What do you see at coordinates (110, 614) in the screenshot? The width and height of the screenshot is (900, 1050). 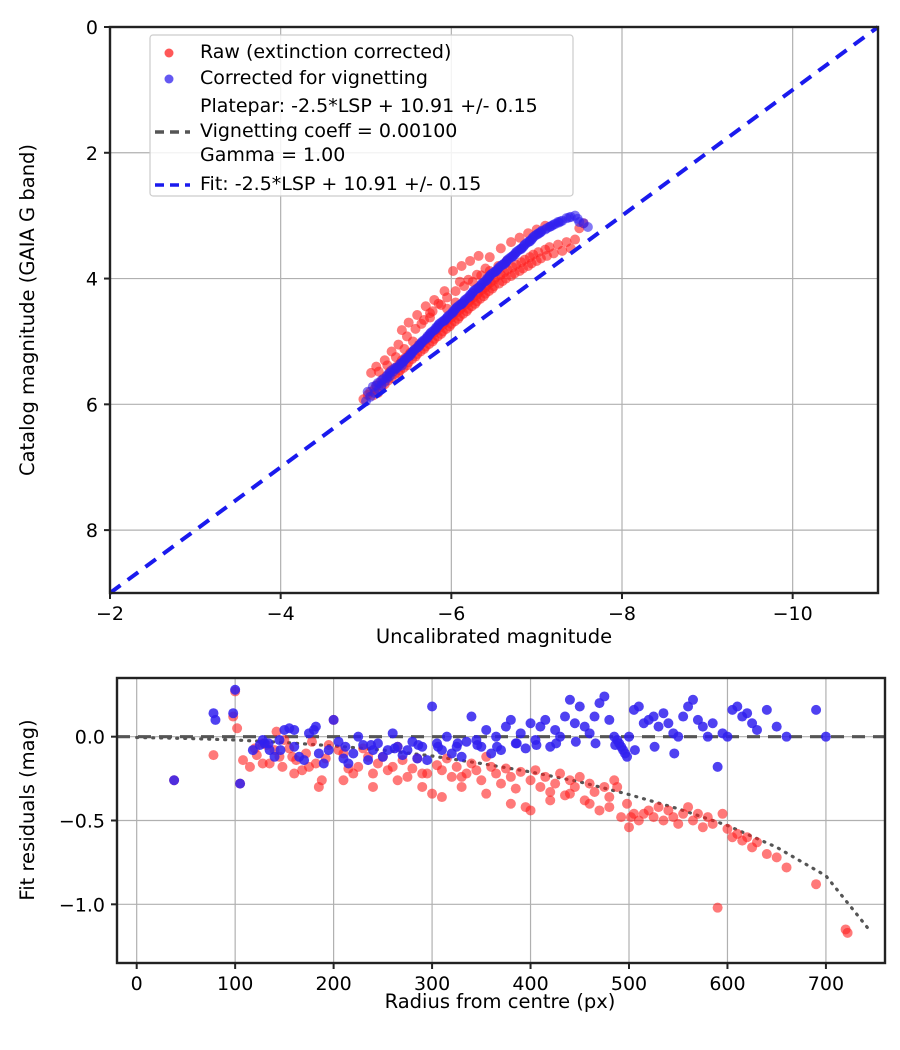 I see `top-xtick: −2` at bounding box center [110, 614].